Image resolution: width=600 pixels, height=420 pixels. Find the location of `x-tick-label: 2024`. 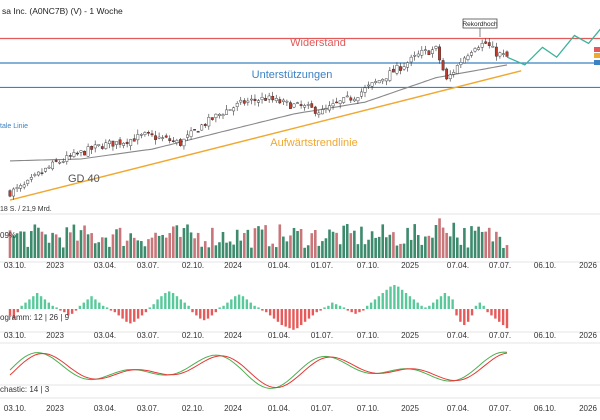

x-tick-label: 2024 is located at coordinates (233, 408).